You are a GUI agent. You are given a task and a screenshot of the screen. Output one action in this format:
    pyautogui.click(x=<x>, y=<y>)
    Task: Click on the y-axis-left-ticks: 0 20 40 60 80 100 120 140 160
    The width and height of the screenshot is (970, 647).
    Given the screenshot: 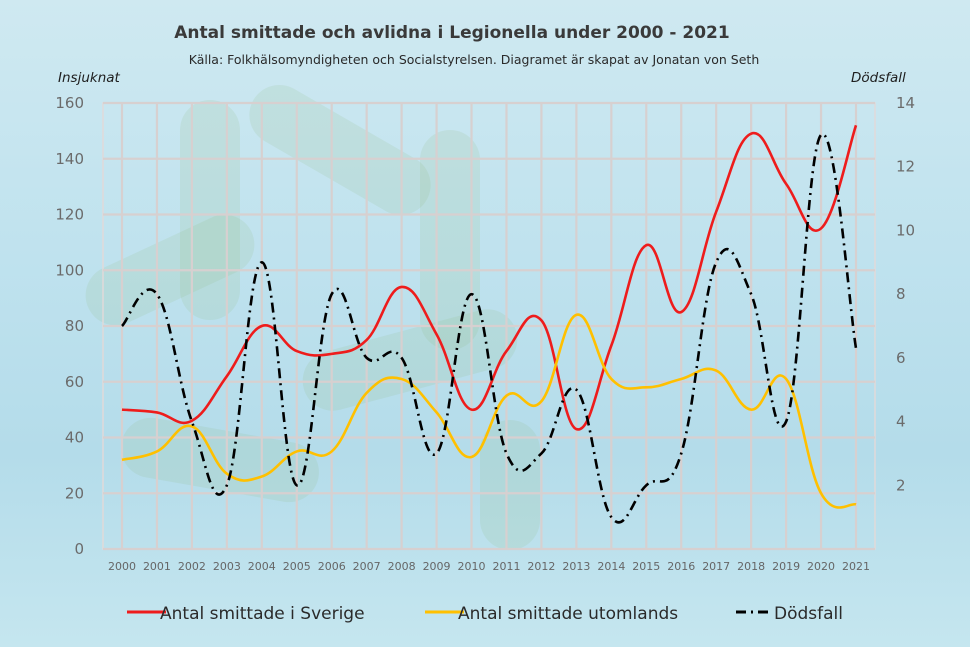 What is the action you would take?
    pyautogui.click(x=69, y=326)
    